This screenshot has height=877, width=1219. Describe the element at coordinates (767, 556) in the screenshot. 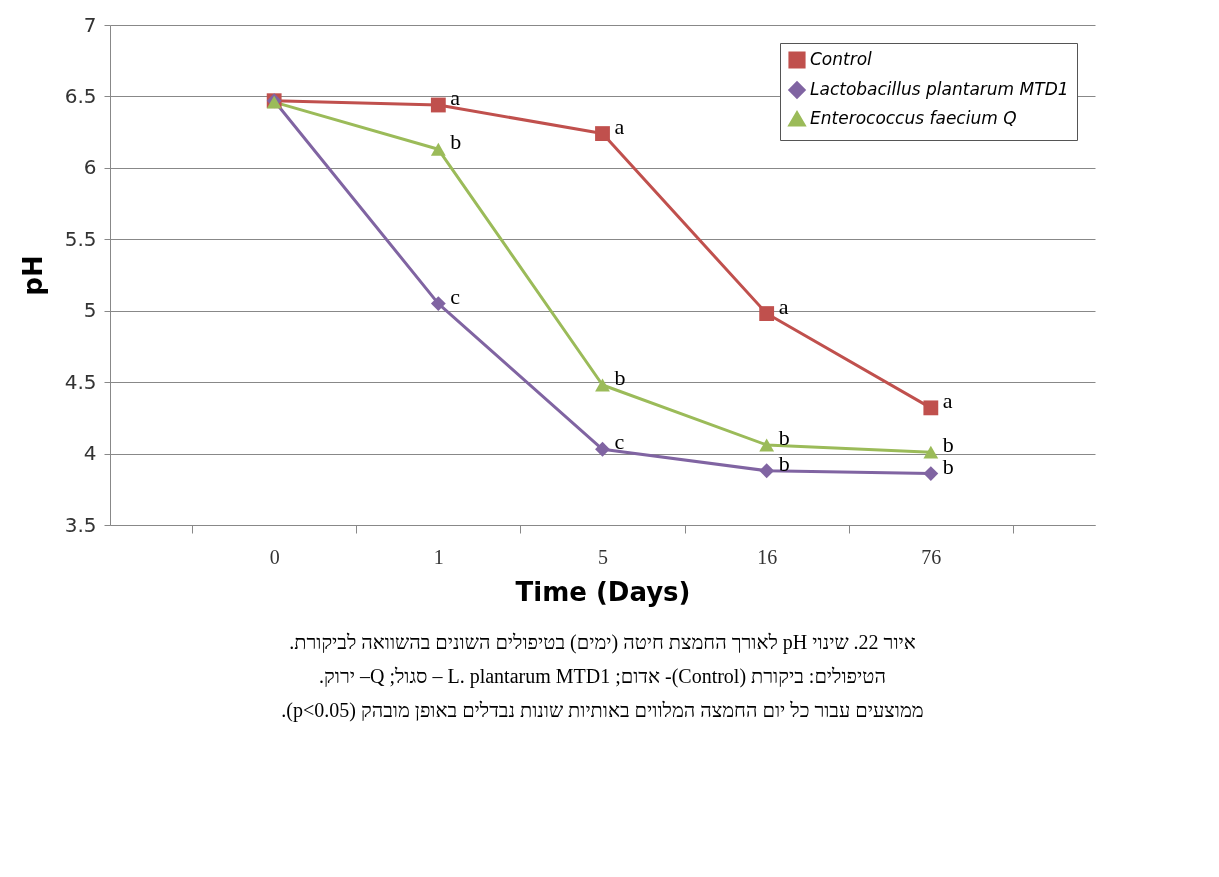

I see `x-tick-label: 16` at that location.